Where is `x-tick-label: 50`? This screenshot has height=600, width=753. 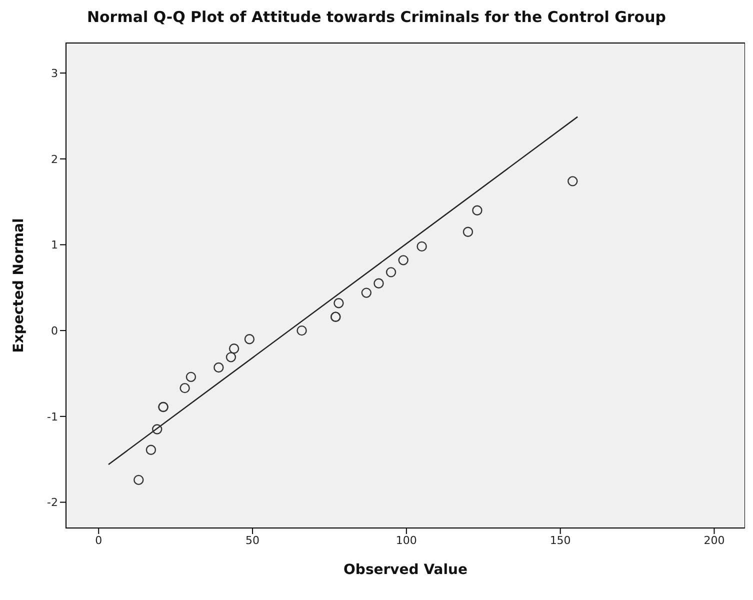 x-tick-label: 50 is located at coordinates (253, 540).